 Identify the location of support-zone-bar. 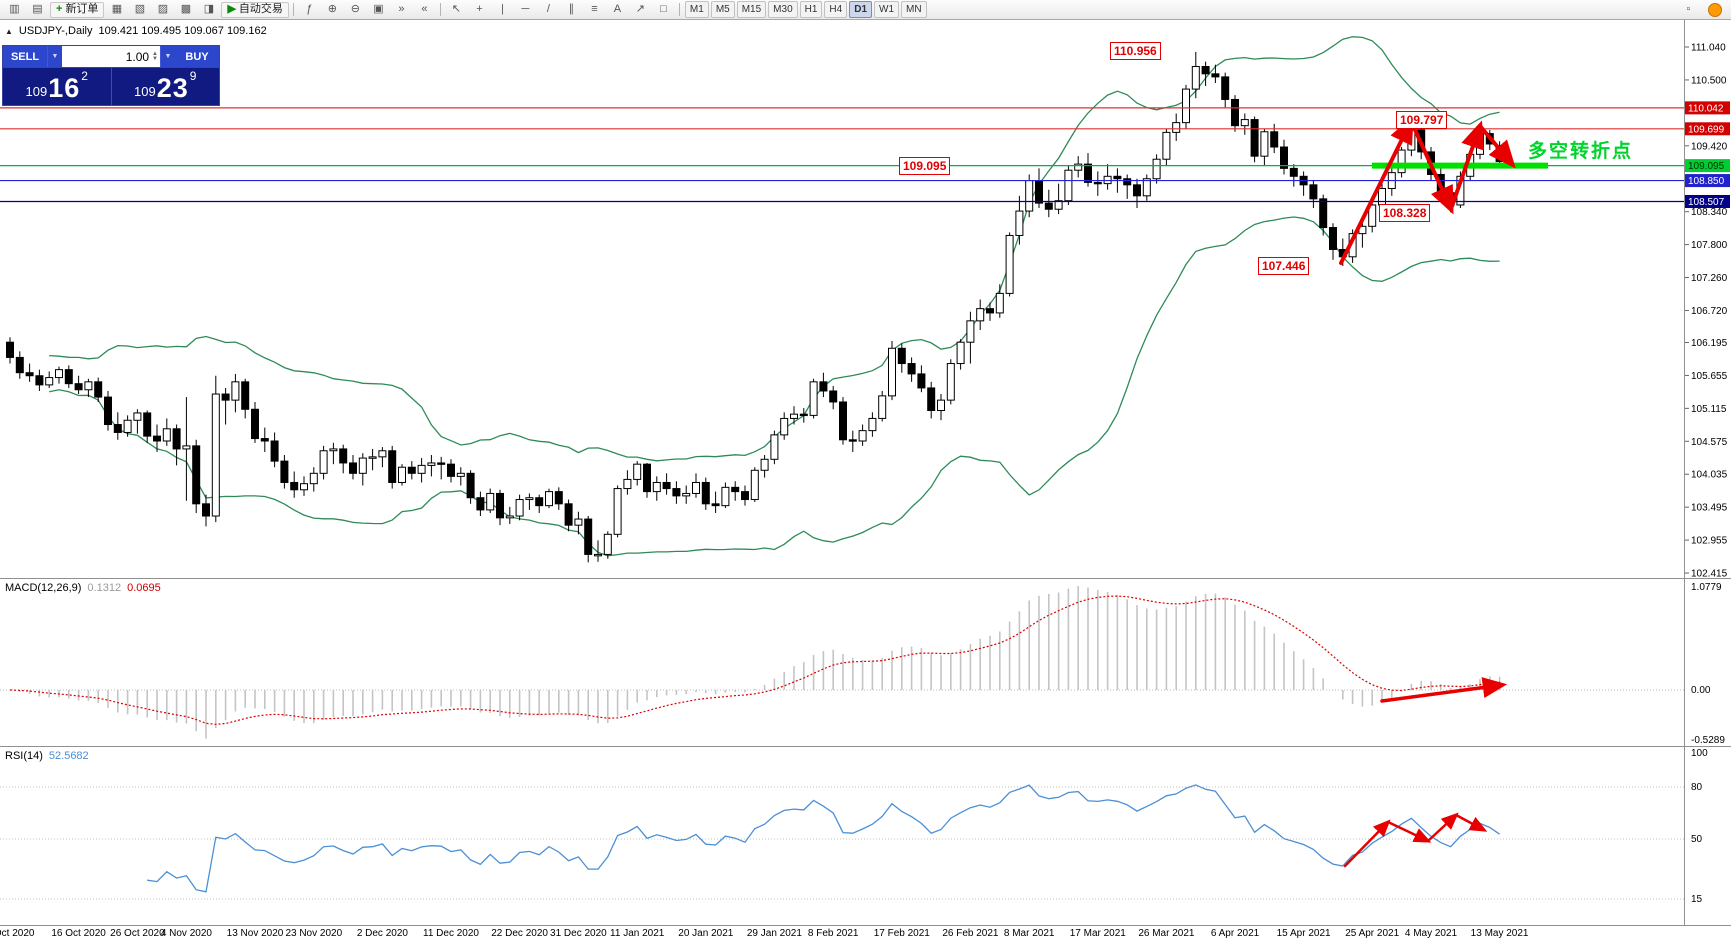
(1460, 165).